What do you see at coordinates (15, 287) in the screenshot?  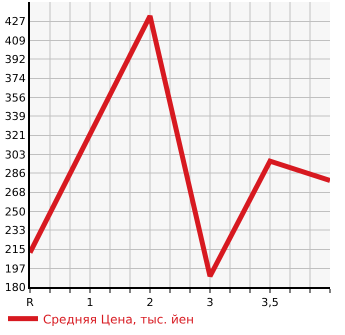 I see `y-tick-label: 180` at bounding box center [15, 287].